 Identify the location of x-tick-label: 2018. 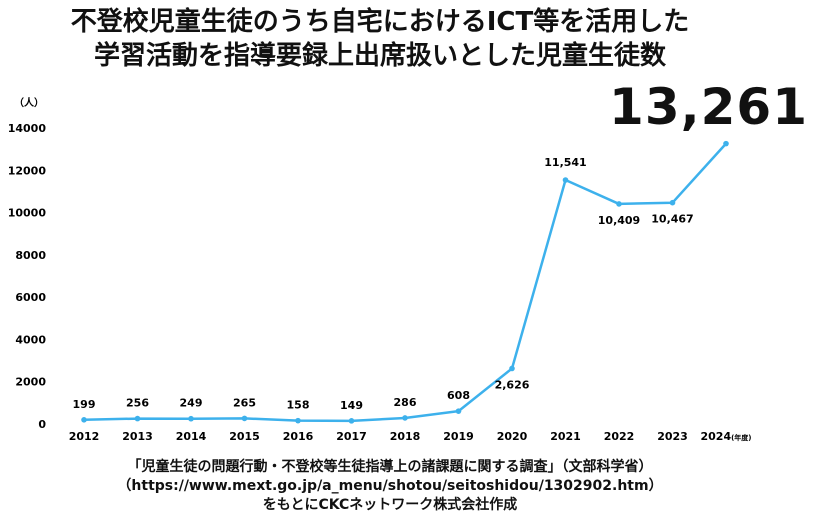
(405, 436).